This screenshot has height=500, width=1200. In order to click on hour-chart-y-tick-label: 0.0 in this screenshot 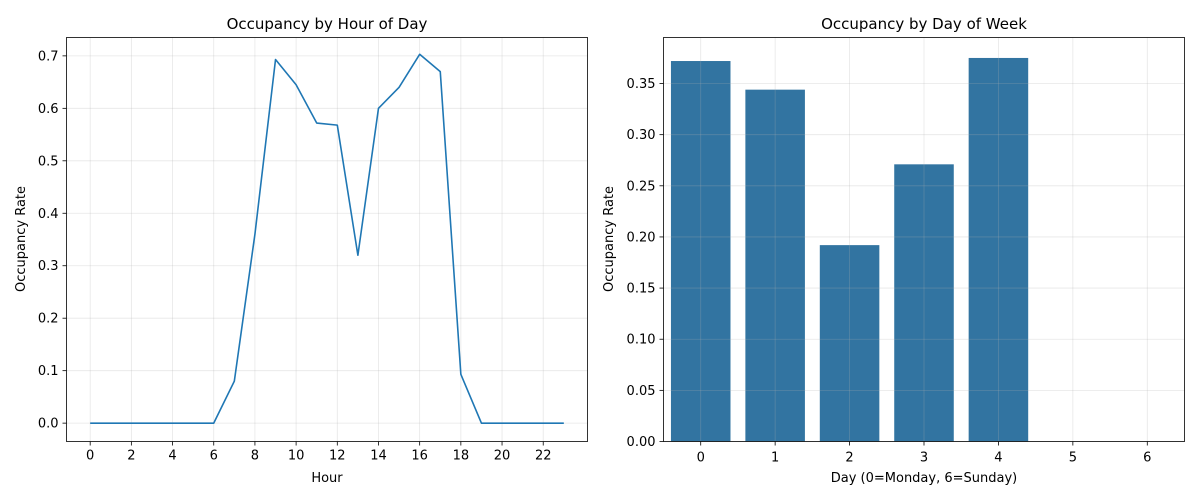, I will do `click(48, 424)`.